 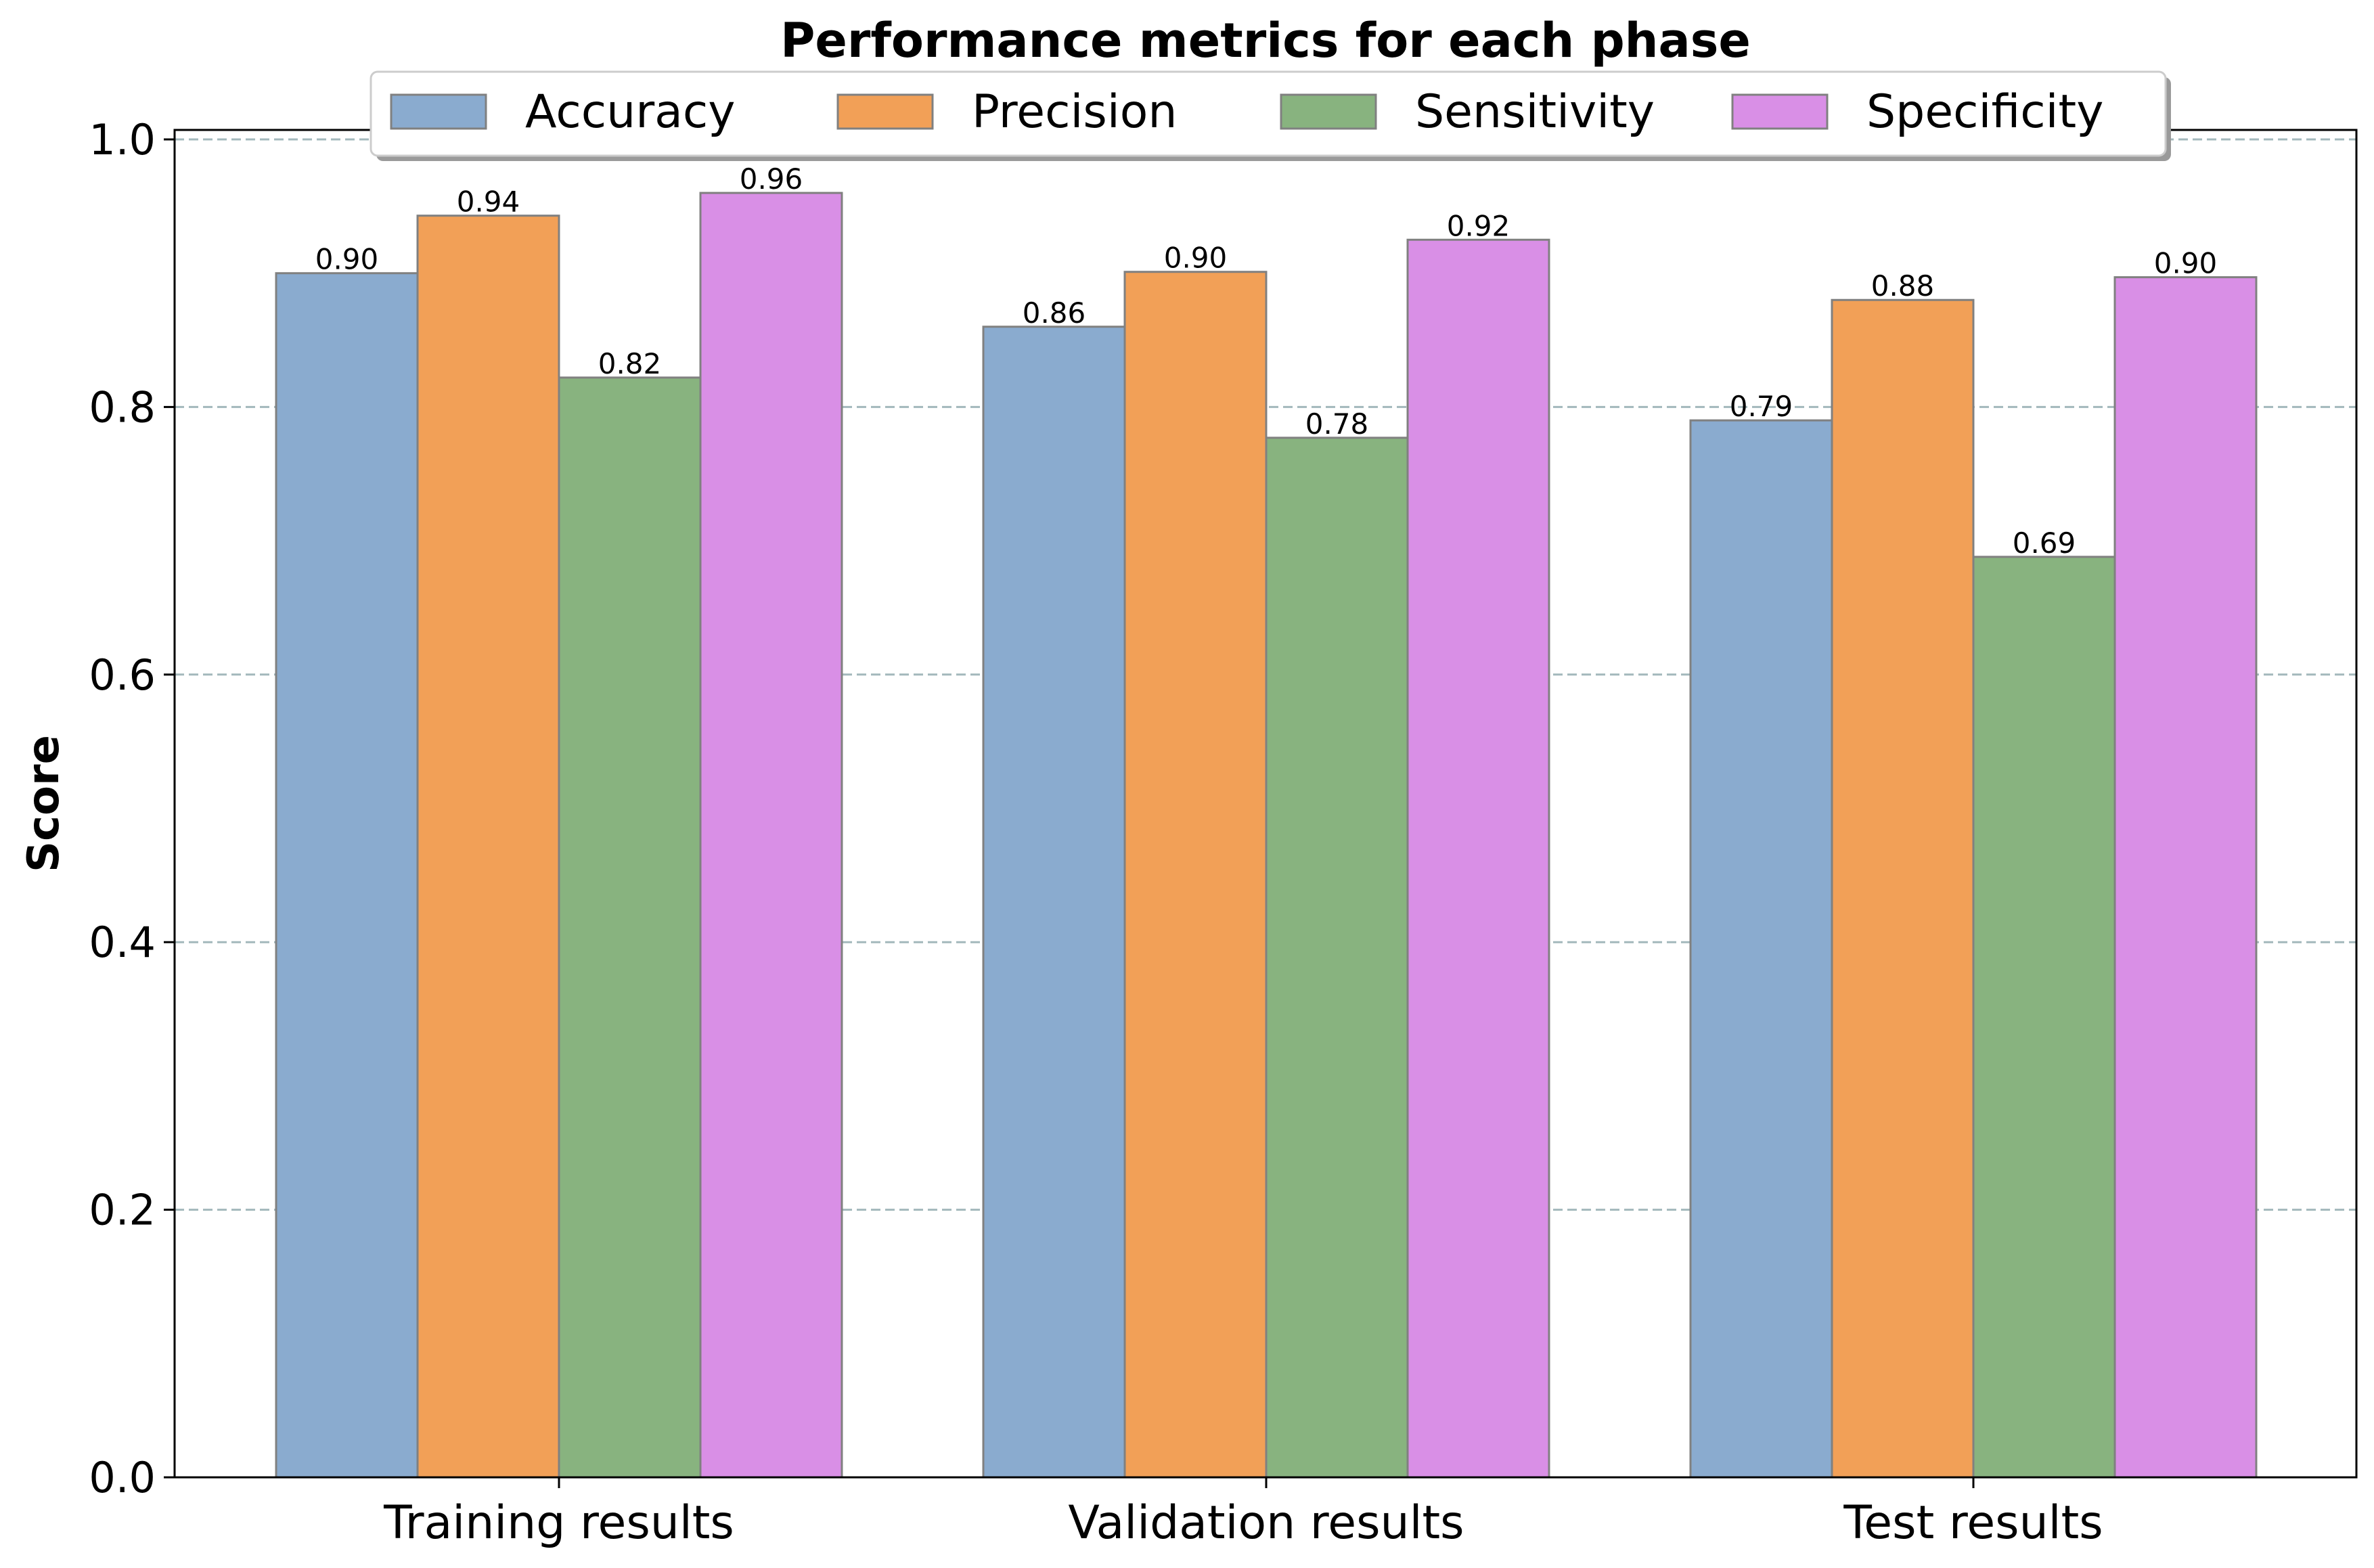 I want to click on bar-value-label: 0.86, so click(x=1054, y=313).